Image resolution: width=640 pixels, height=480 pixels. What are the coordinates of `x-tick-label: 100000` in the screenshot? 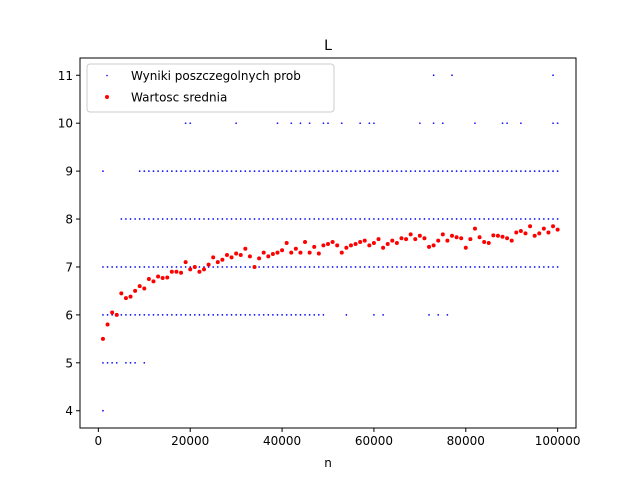 It's located at (558, 441).